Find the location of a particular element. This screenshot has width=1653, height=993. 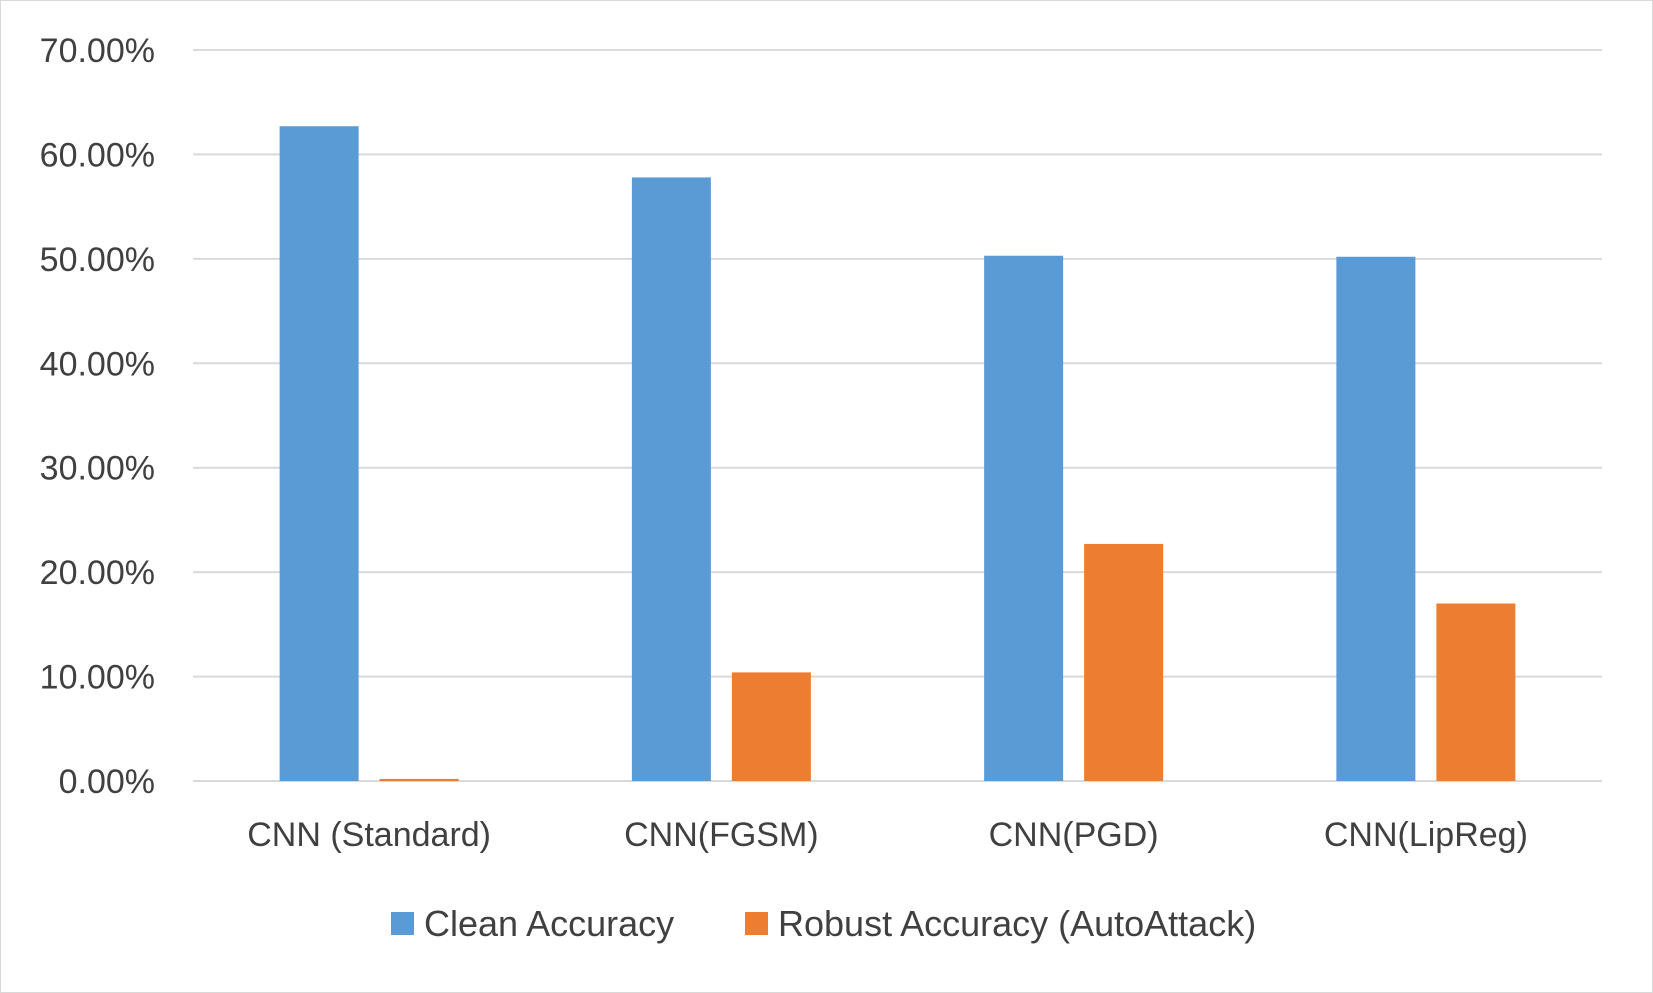

y-tick-label: 30.00% is located at coordinates (97, 469).